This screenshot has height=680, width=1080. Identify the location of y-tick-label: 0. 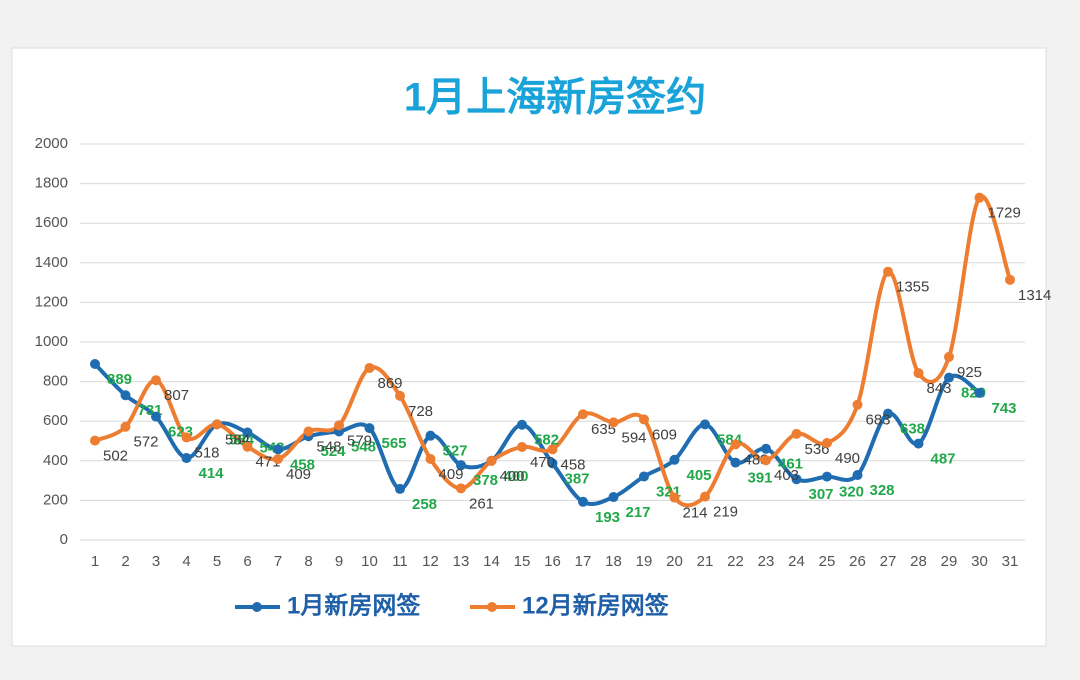
(64, 539).